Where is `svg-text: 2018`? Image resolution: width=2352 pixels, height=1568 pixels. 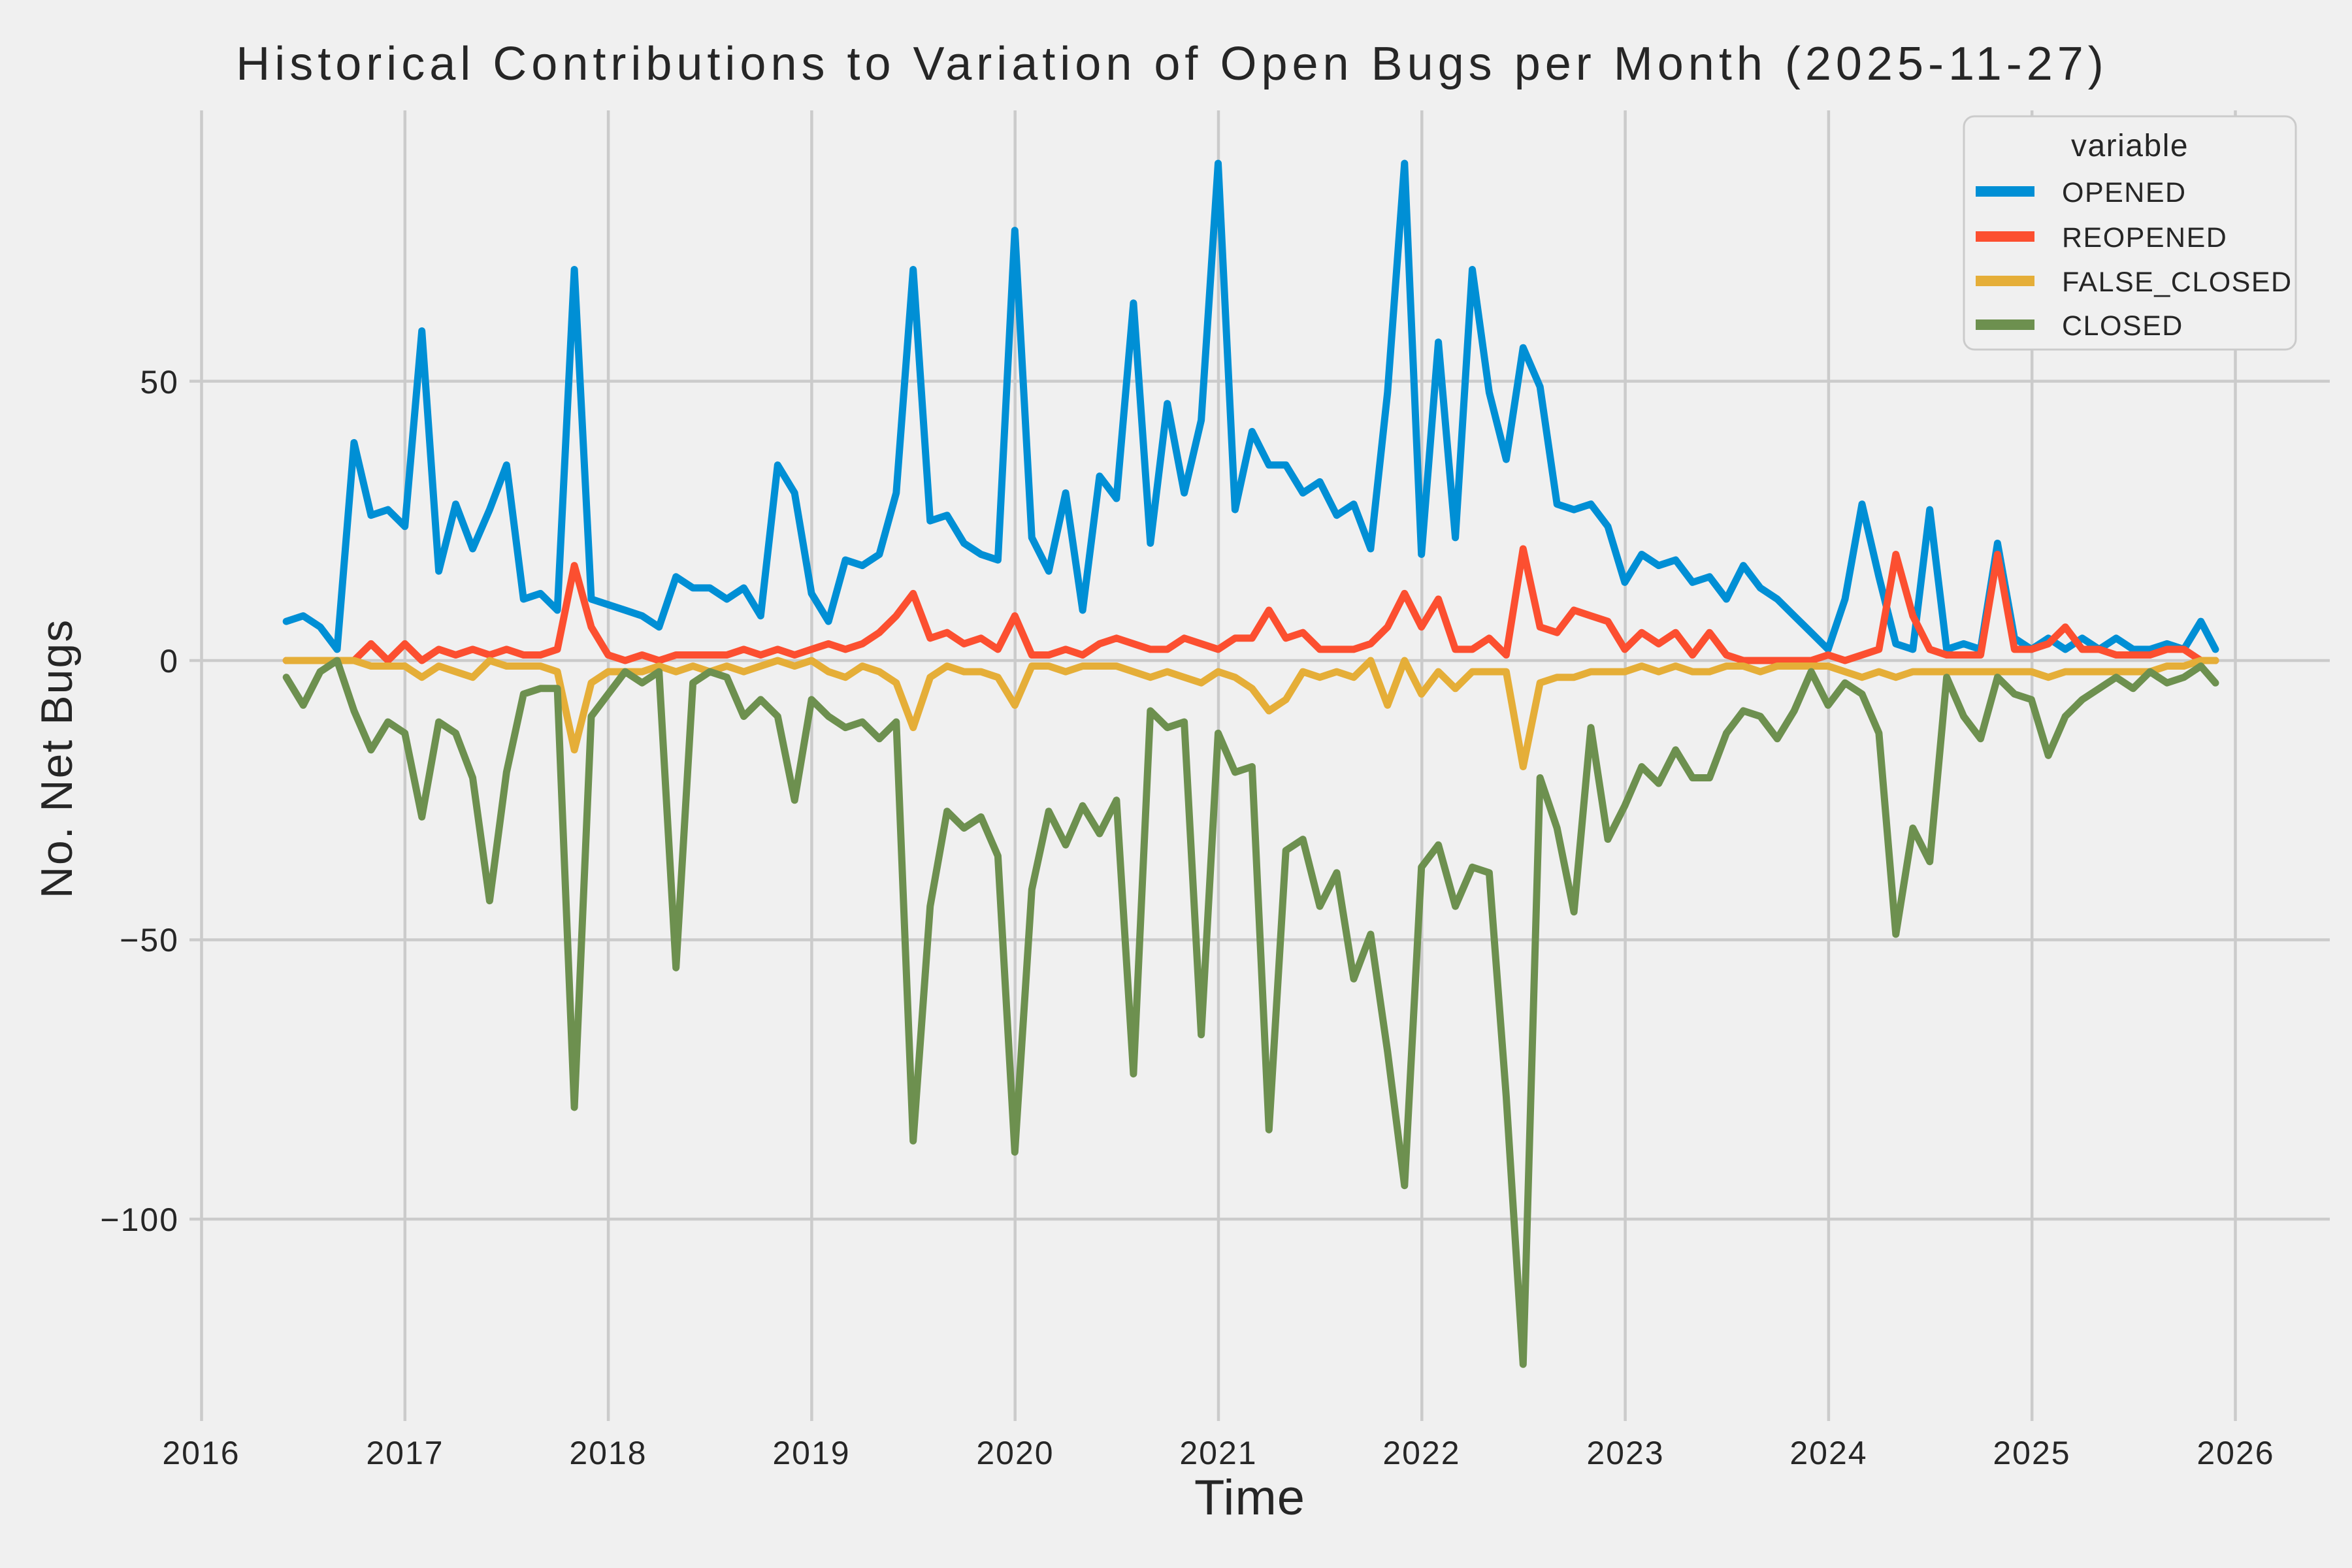
svg-text: 2018 is located at coordinates (608, 1453).